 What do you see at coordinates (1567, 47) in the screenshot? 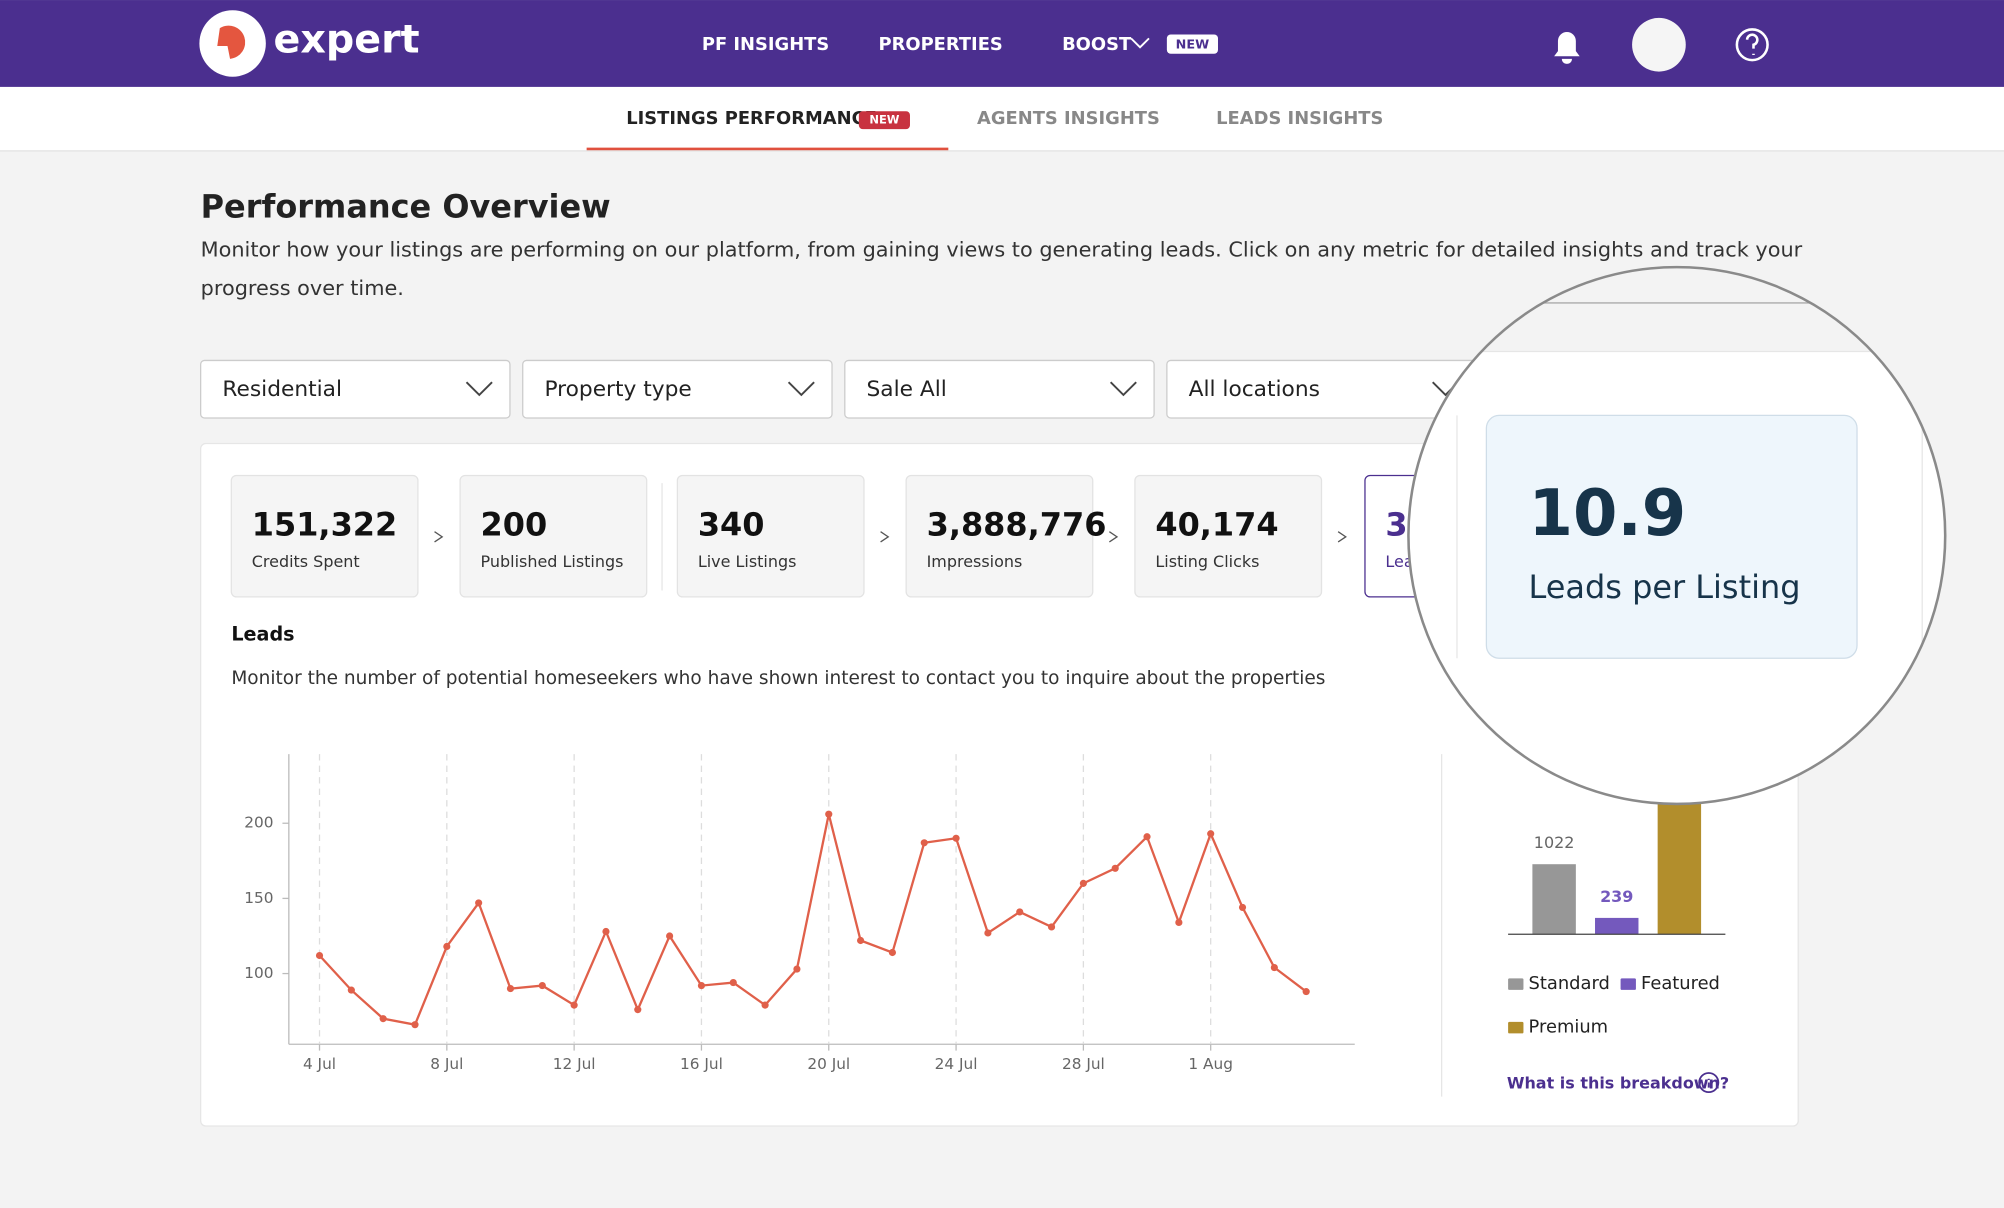
I see `bell-icon` at bounding box center [1567, 47].